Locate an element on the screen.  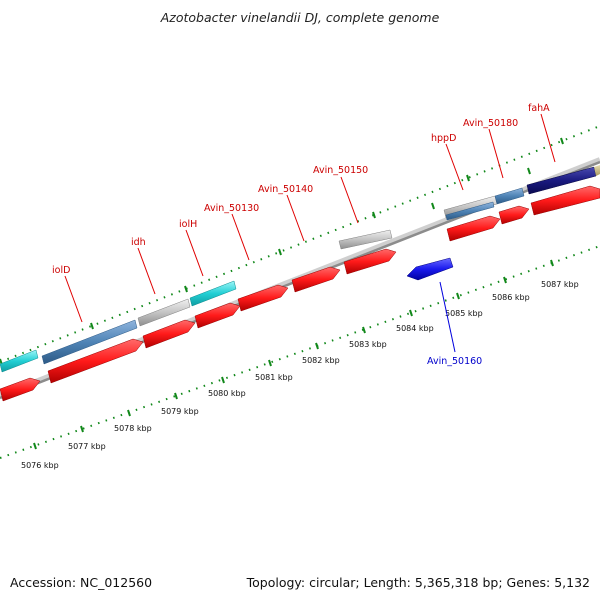
tan-feature is located at coordinates (597, 170).